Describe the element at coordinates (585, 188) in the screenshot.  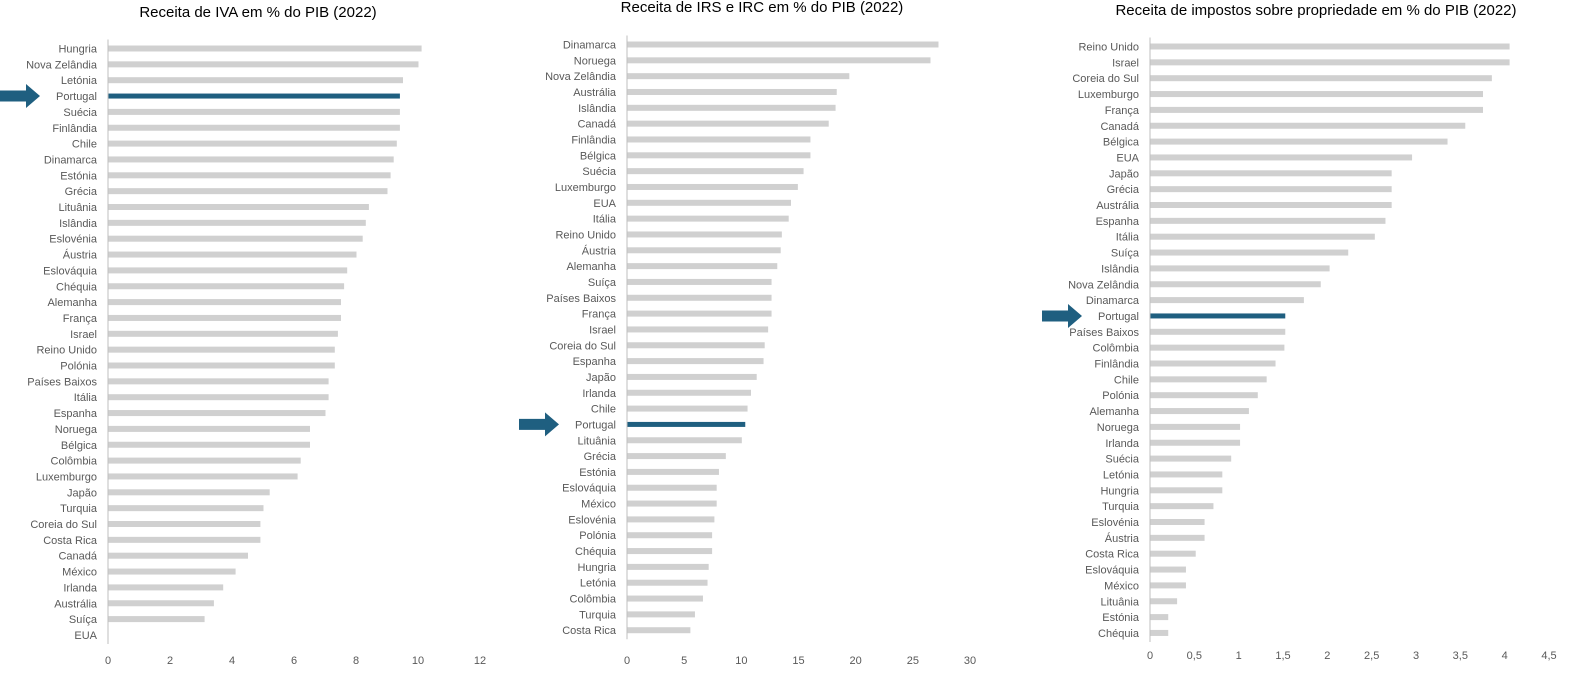
I see `category-label: Luxemburgo` at that location.